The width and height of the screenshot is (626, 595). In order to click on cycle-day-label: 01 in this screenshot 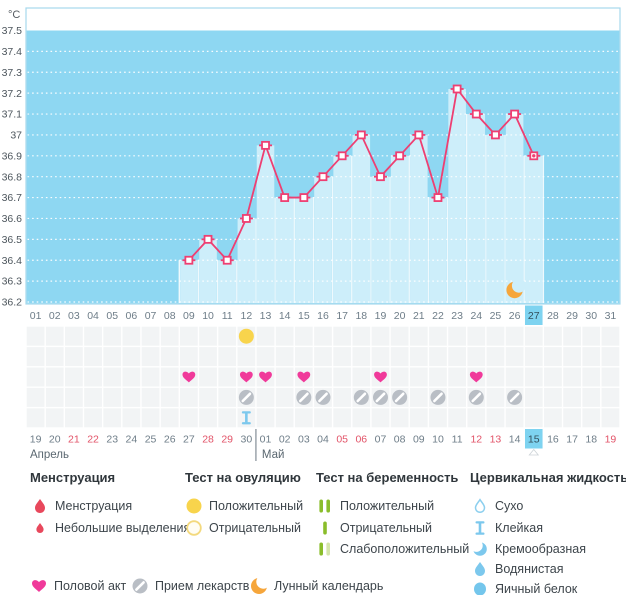, I will do `click(36, 316)`.